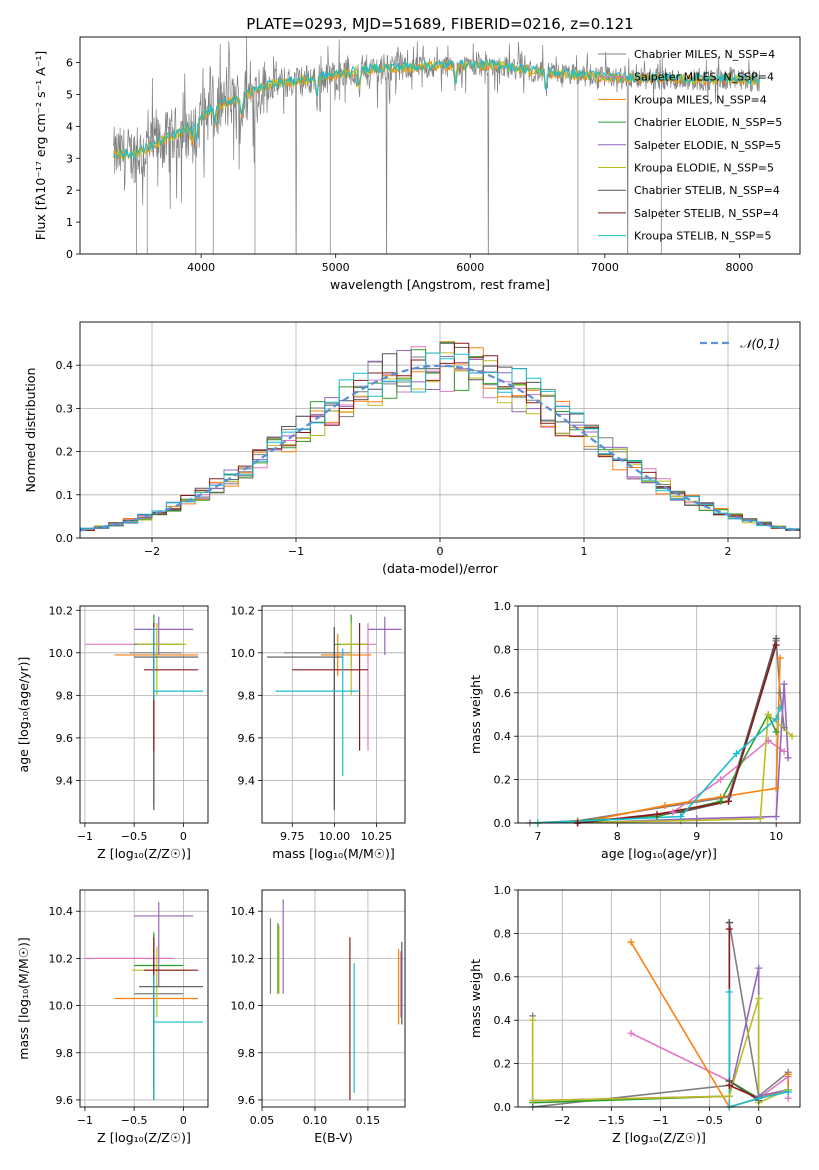  What do you see at coordinates (697, 819) in the screenshot?
I see `weight-marker-salpeter_elodie` at bounding box center [697, 819].